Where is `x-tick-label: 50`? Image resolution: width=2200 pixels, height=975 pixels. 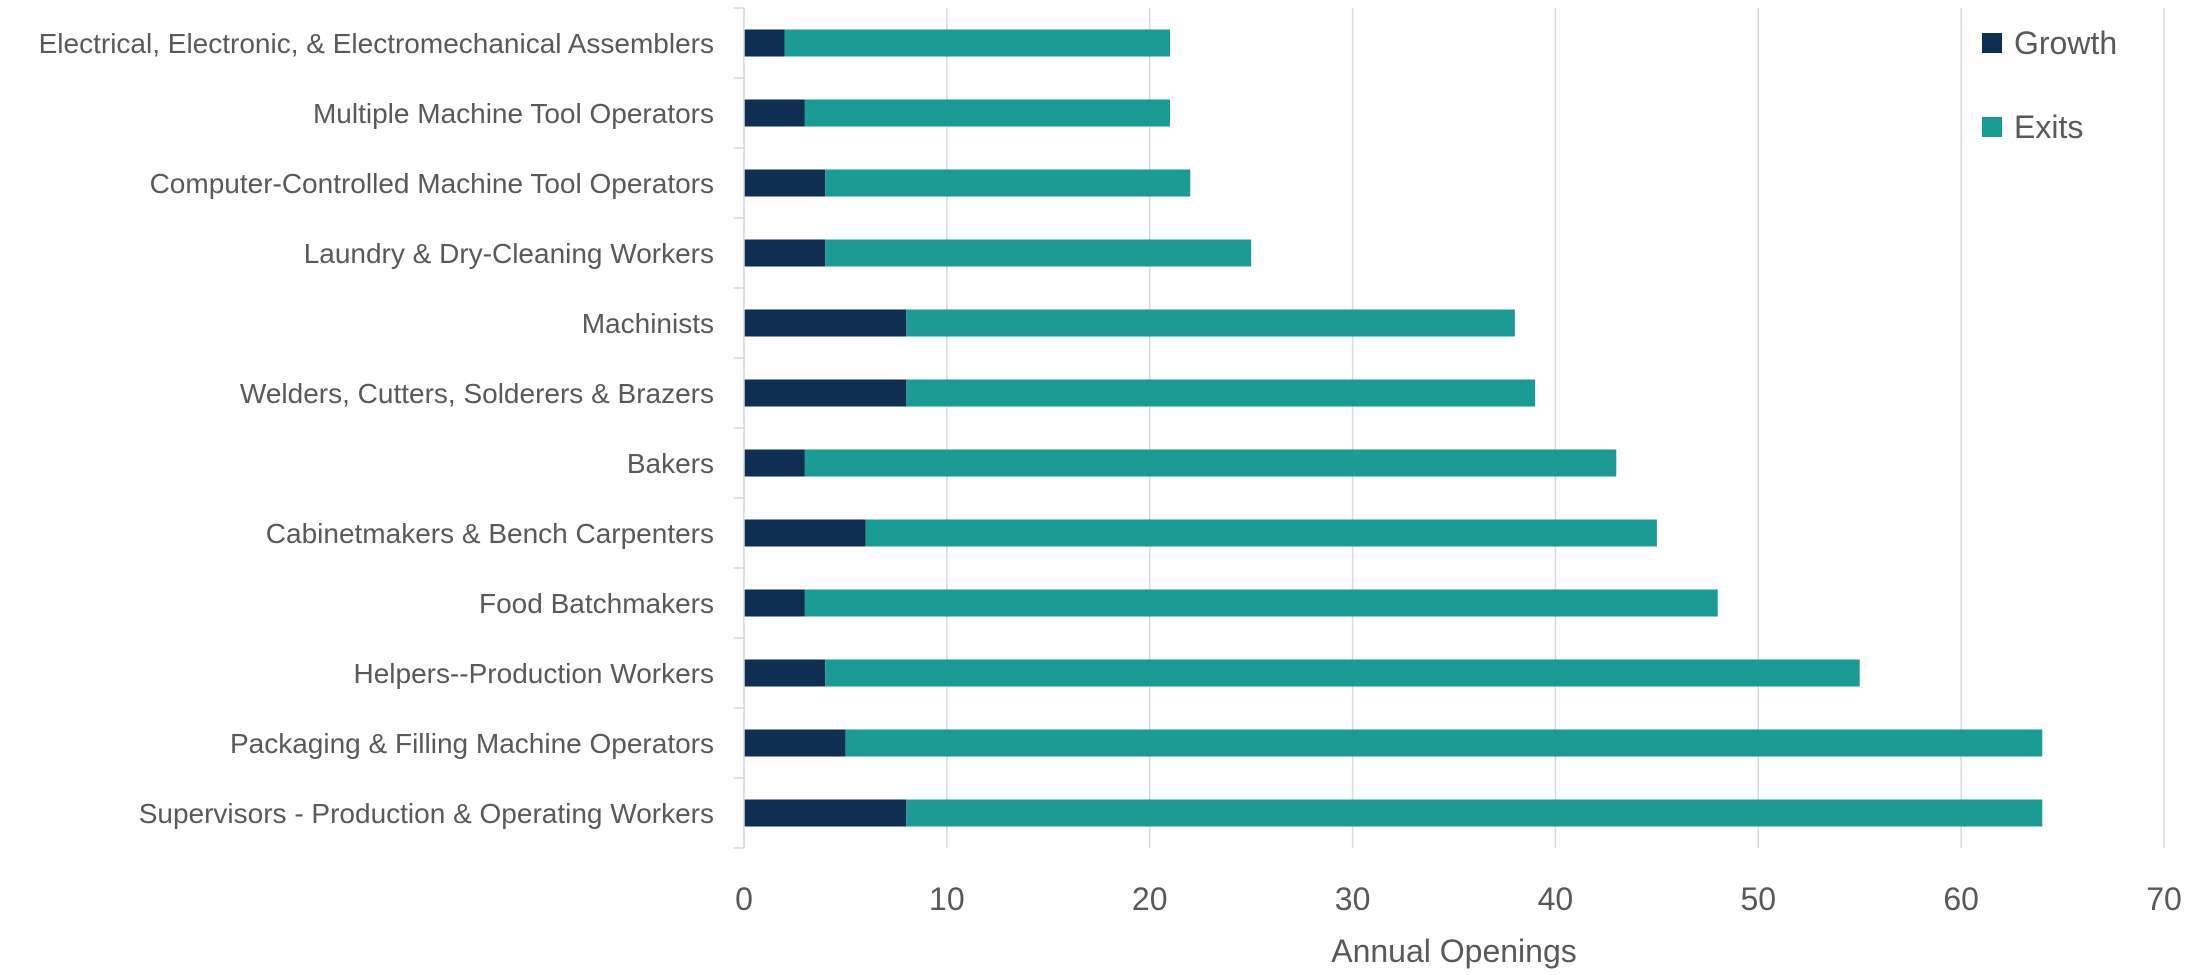
x-tick-label: 50 is located at coordinates (1758, 899).